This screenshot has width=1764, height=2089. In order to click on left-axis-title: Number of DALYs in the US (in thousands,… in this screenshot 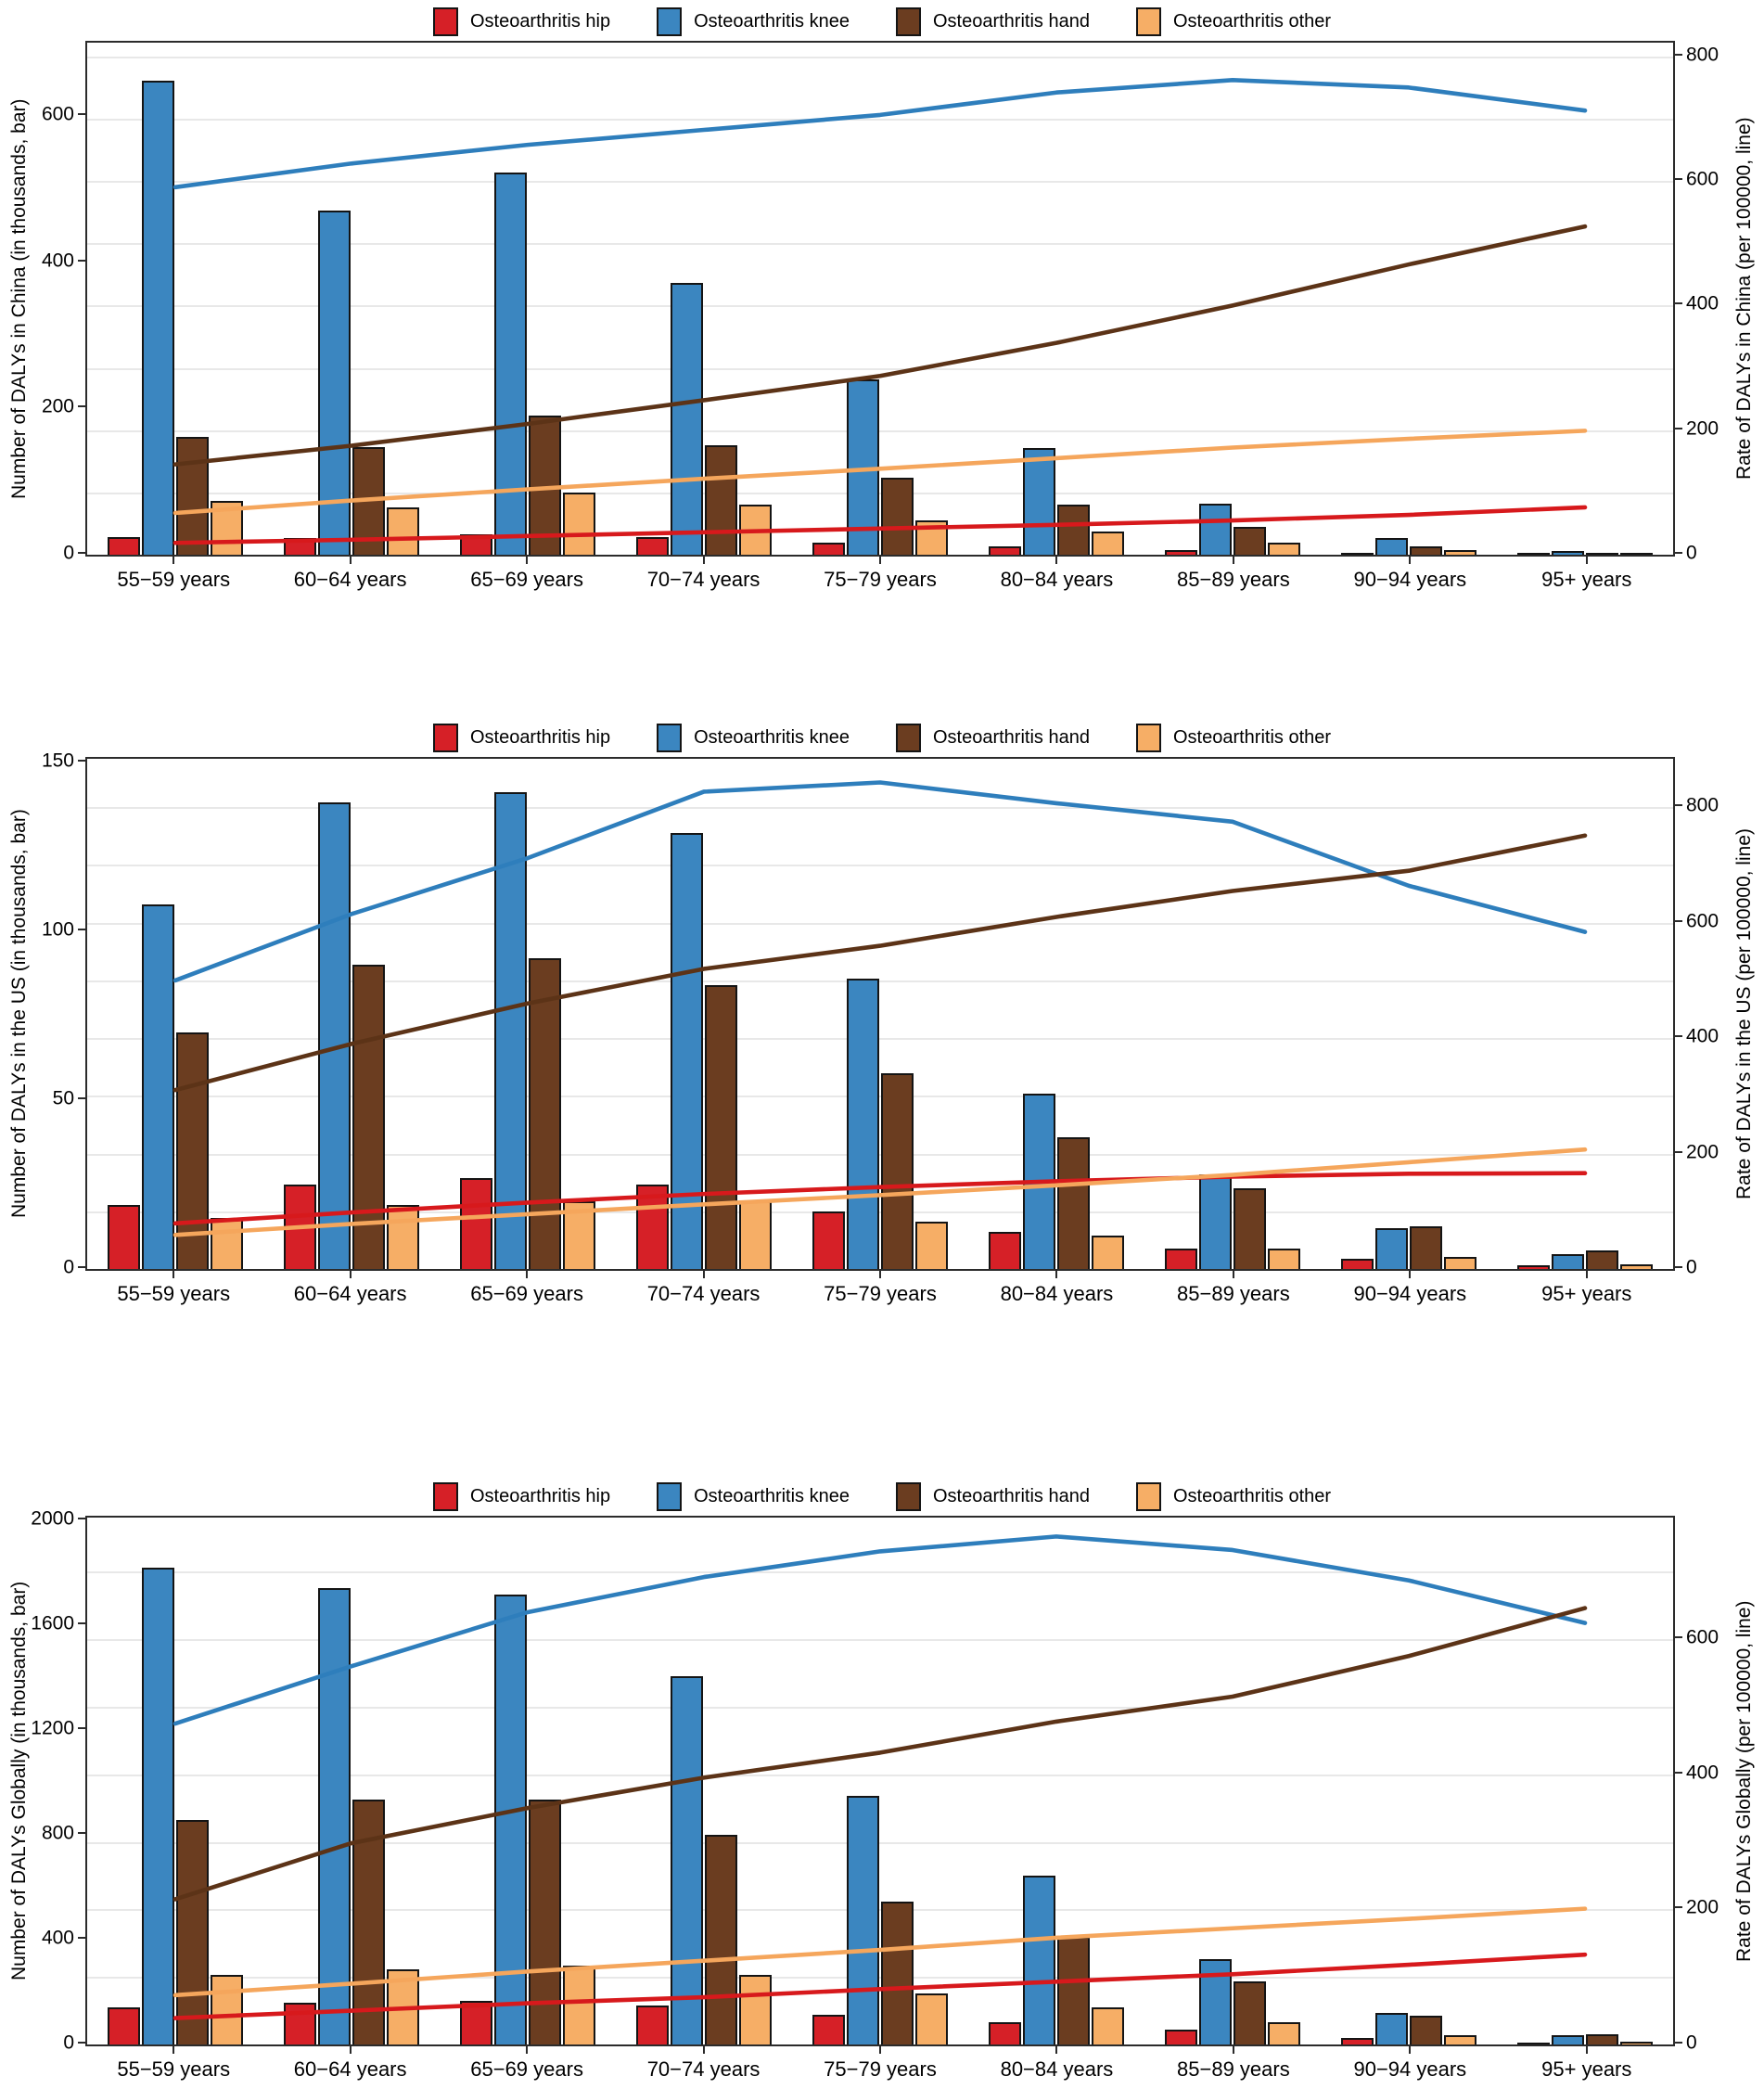, I will do `click(19, 1014)`.